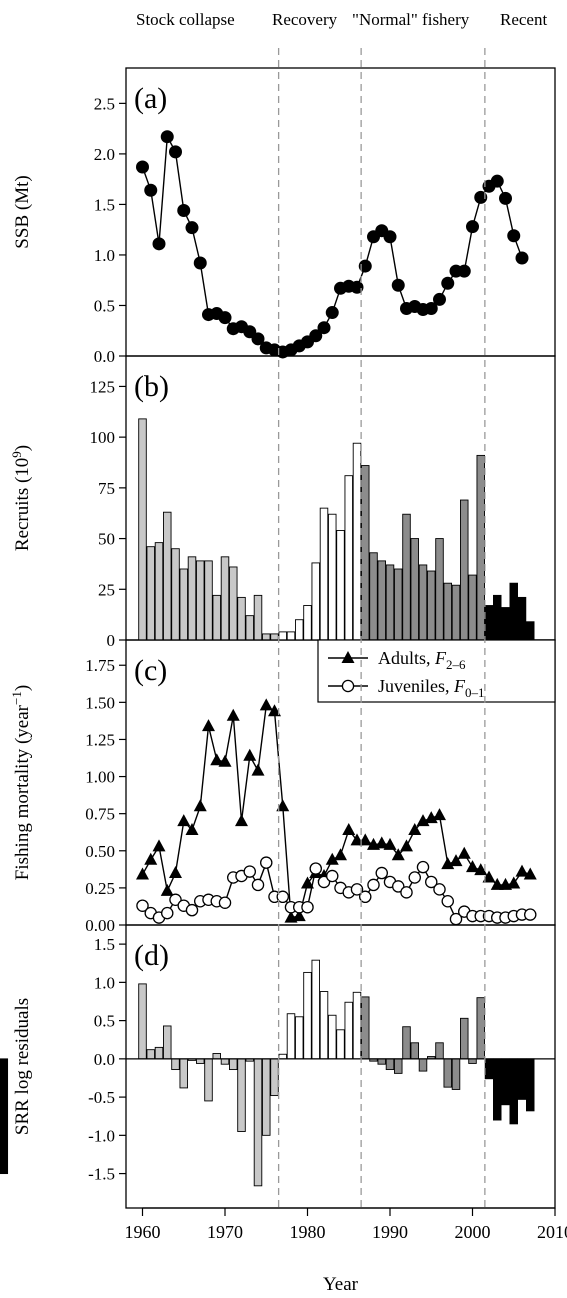 The height and width of the screenshot is (1298, 567). What do you see at coordinates (100, 777) in the screenshot?
I see `y-tick-label: 1.00` at bounding box center [100, 777].